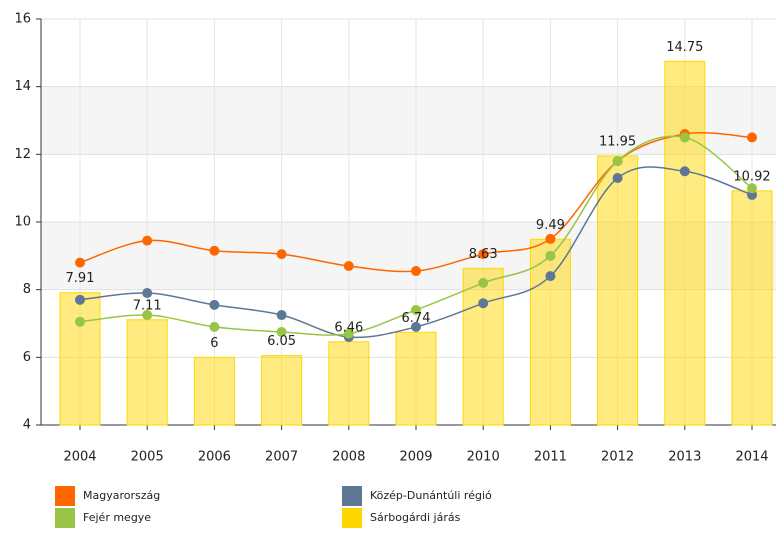 The height and width of the screenshot is (539, 776). Describe the element at coordinates (147, 305) in the screenshot. I see `data-label: 7.11` at that location.